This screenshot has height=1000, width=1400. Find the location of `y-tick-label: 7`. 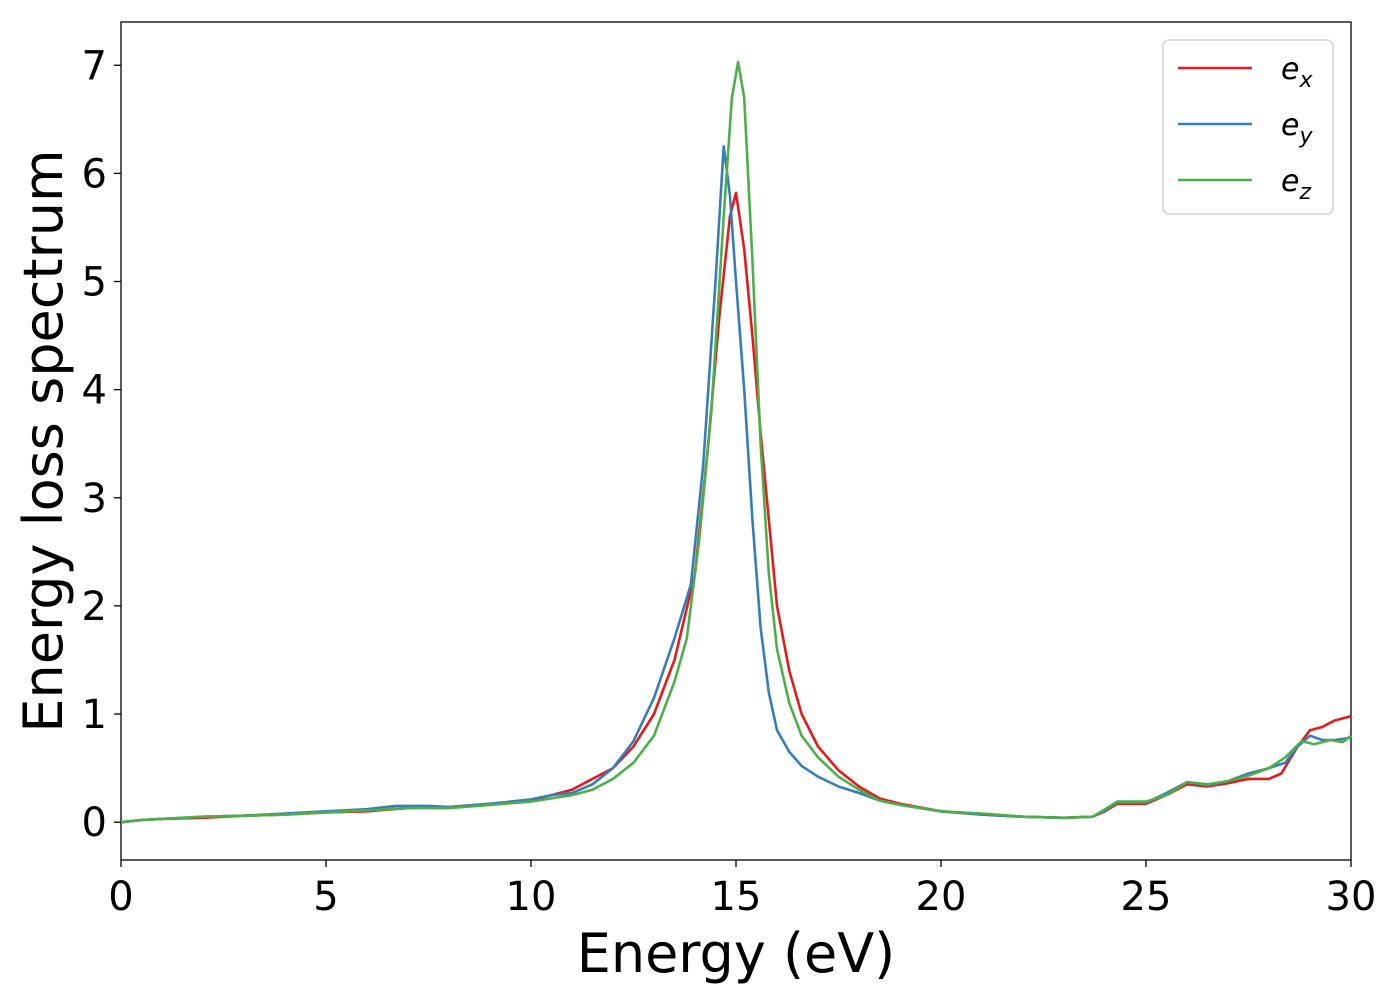

y-tick-label: 7 is located at coordinates (94, 66).